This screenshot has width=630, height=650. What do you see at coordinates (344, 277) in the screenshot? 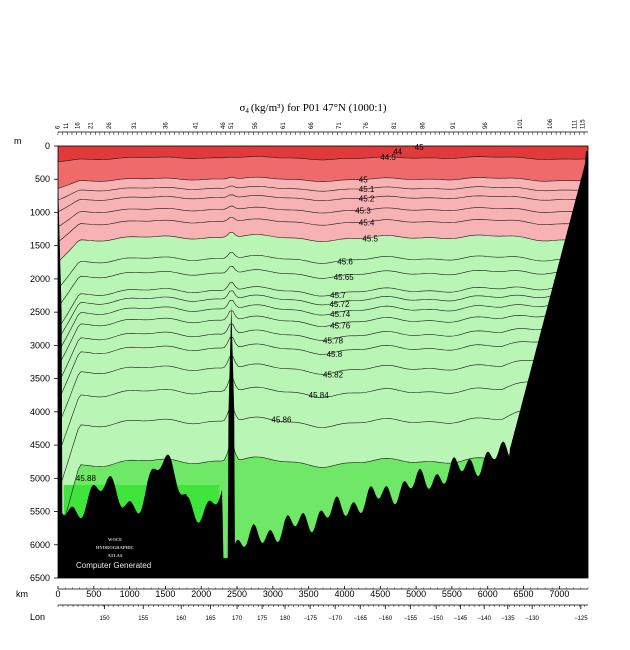
I see `contour-label-45-65: 45.65` at bounding box center [344, 277].